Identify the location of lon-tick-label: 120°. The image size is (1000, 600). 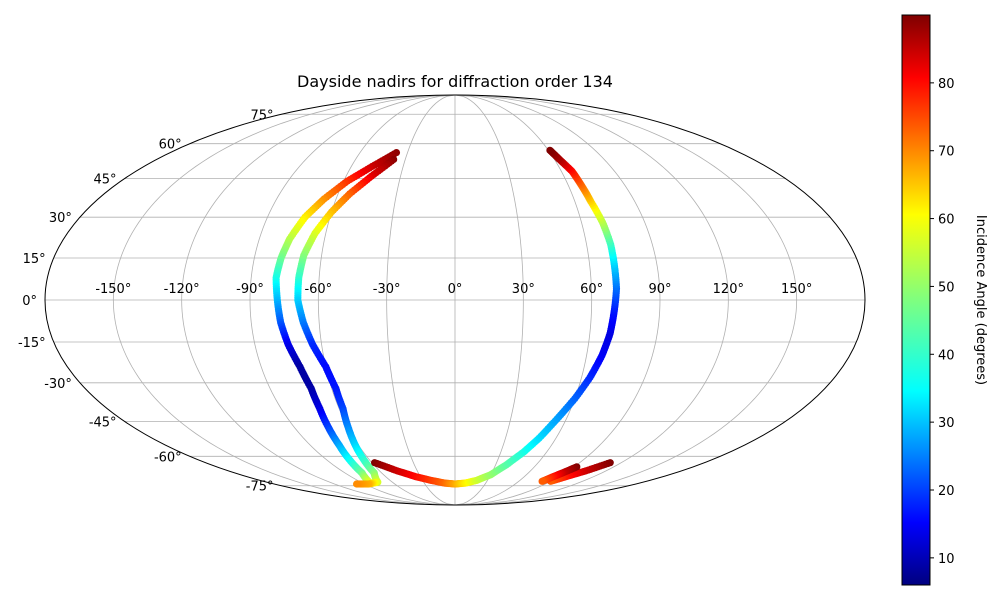
(728, 289).